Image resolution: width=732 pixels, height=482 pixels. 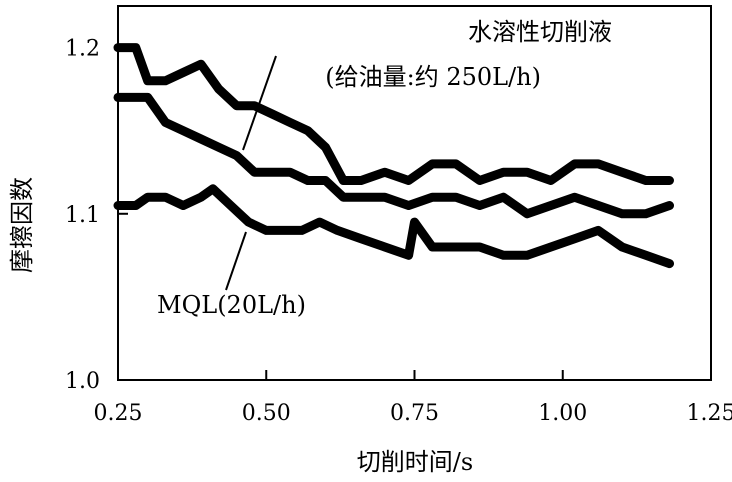 What do you see at coordinates (414, 413) in the screenshot?
I see `x-tick-label: 0.75` at bounding box center [414, 413].